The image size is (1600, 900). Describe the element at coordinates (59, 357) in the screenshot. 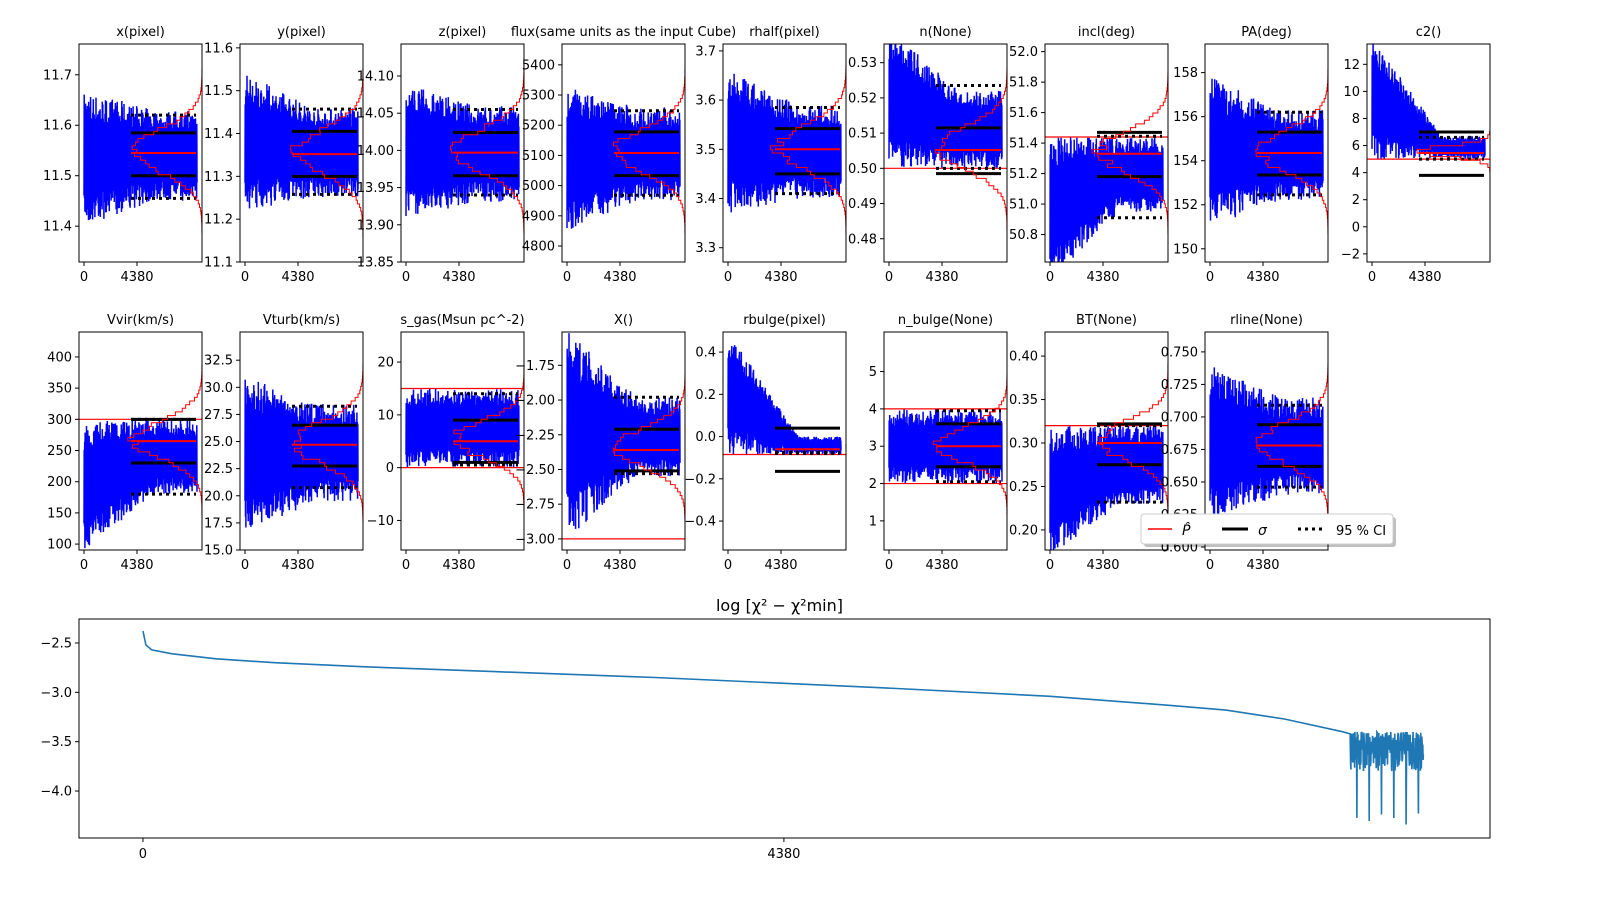

I see `y-tick-label: 400` at that location.